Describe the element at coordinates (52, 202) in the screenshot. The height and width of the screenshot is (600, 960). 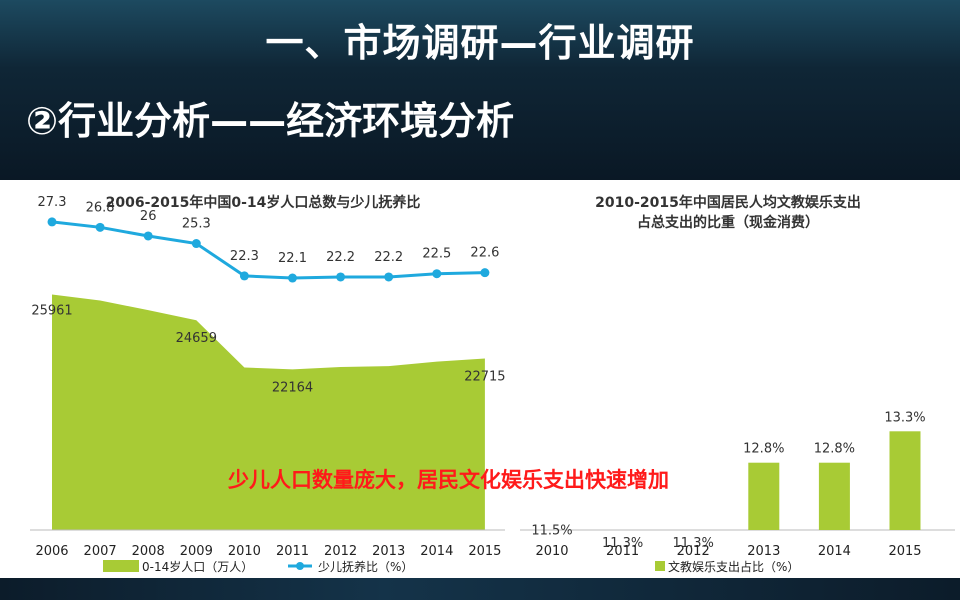
I see `dependency-ratio-label: 27.3` at that location.